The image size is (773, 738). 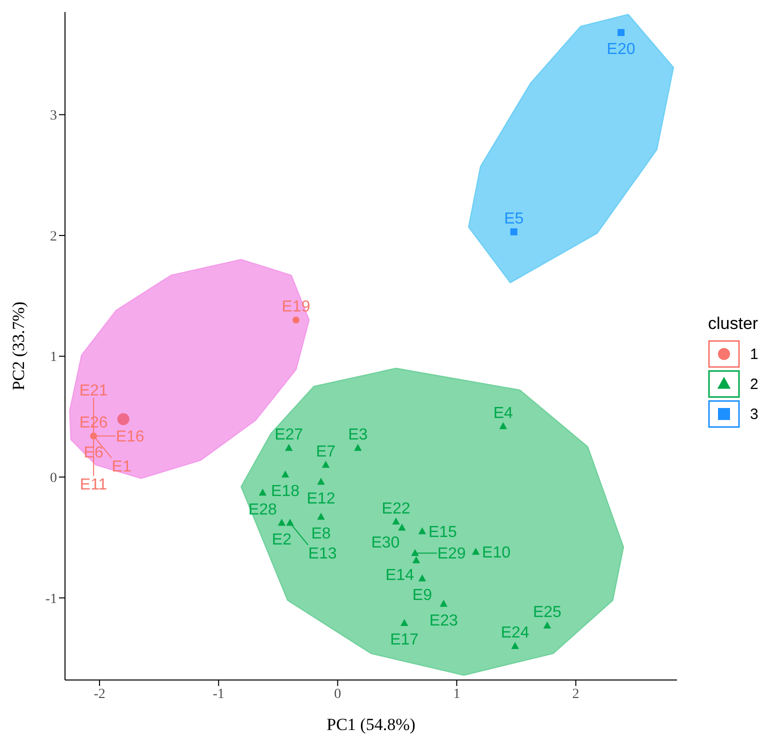 What do you see at coordinates (53, 236) in the screenshot?
I see `y-tick-label: 2` at bounding box center [53, 236].